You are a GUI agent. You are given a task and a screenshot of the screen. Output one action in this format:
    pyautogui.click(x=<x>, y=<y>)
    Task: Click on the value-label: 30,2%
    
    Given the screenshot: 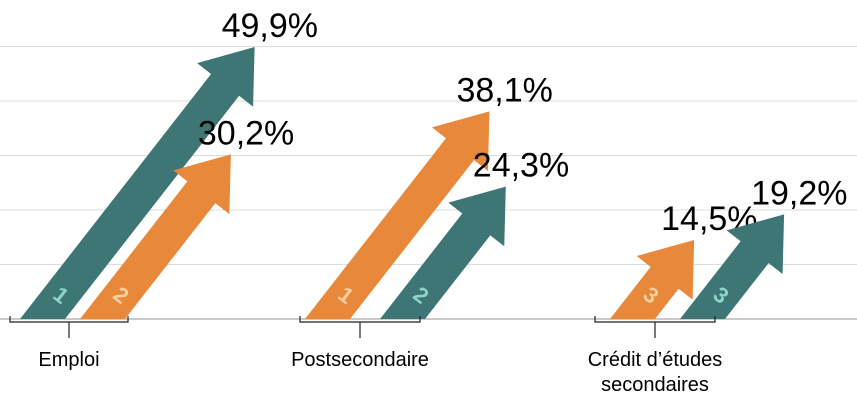 What is the action you would take?
    pyautogui.click(x=246, y=133)
    